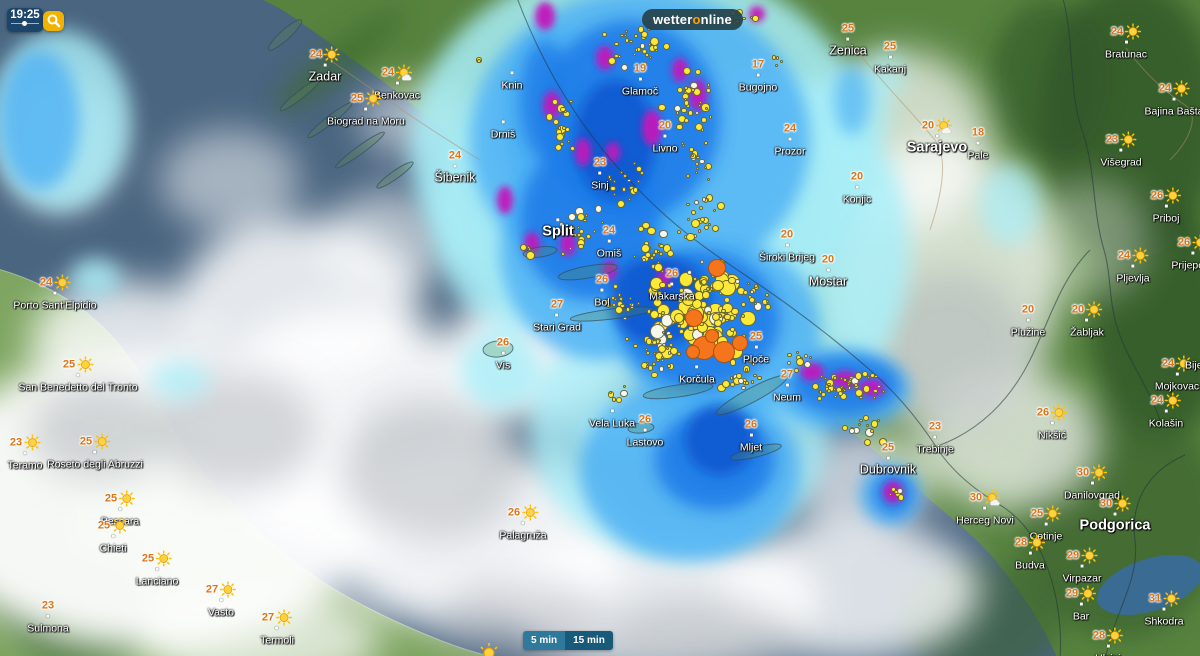  Describe the element at coordinates (977, 144) in the screenshot. I see `city-label: 18 Pale` at that location.